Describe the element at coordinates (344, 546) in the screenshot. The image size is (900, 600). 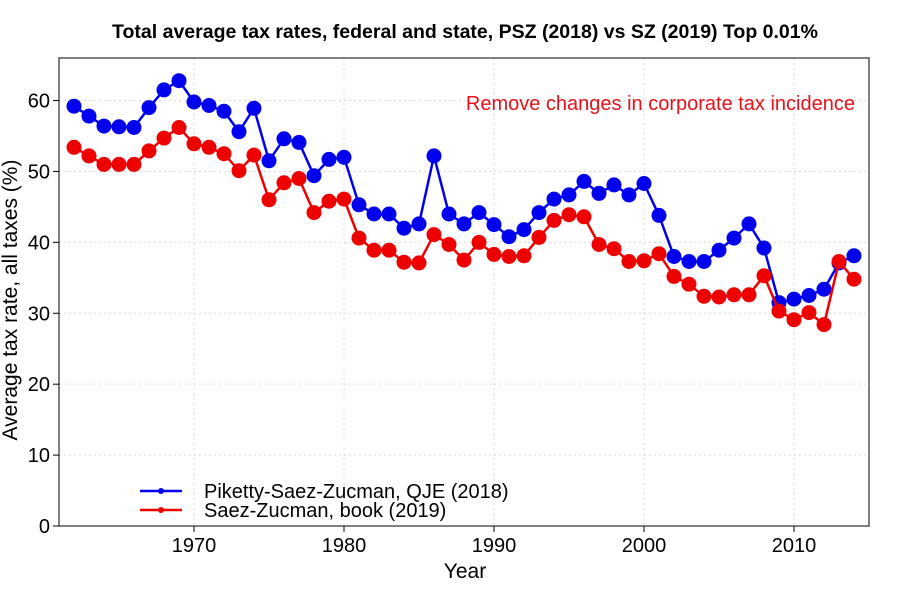
I see `x-tick-label: 1980` at that location.